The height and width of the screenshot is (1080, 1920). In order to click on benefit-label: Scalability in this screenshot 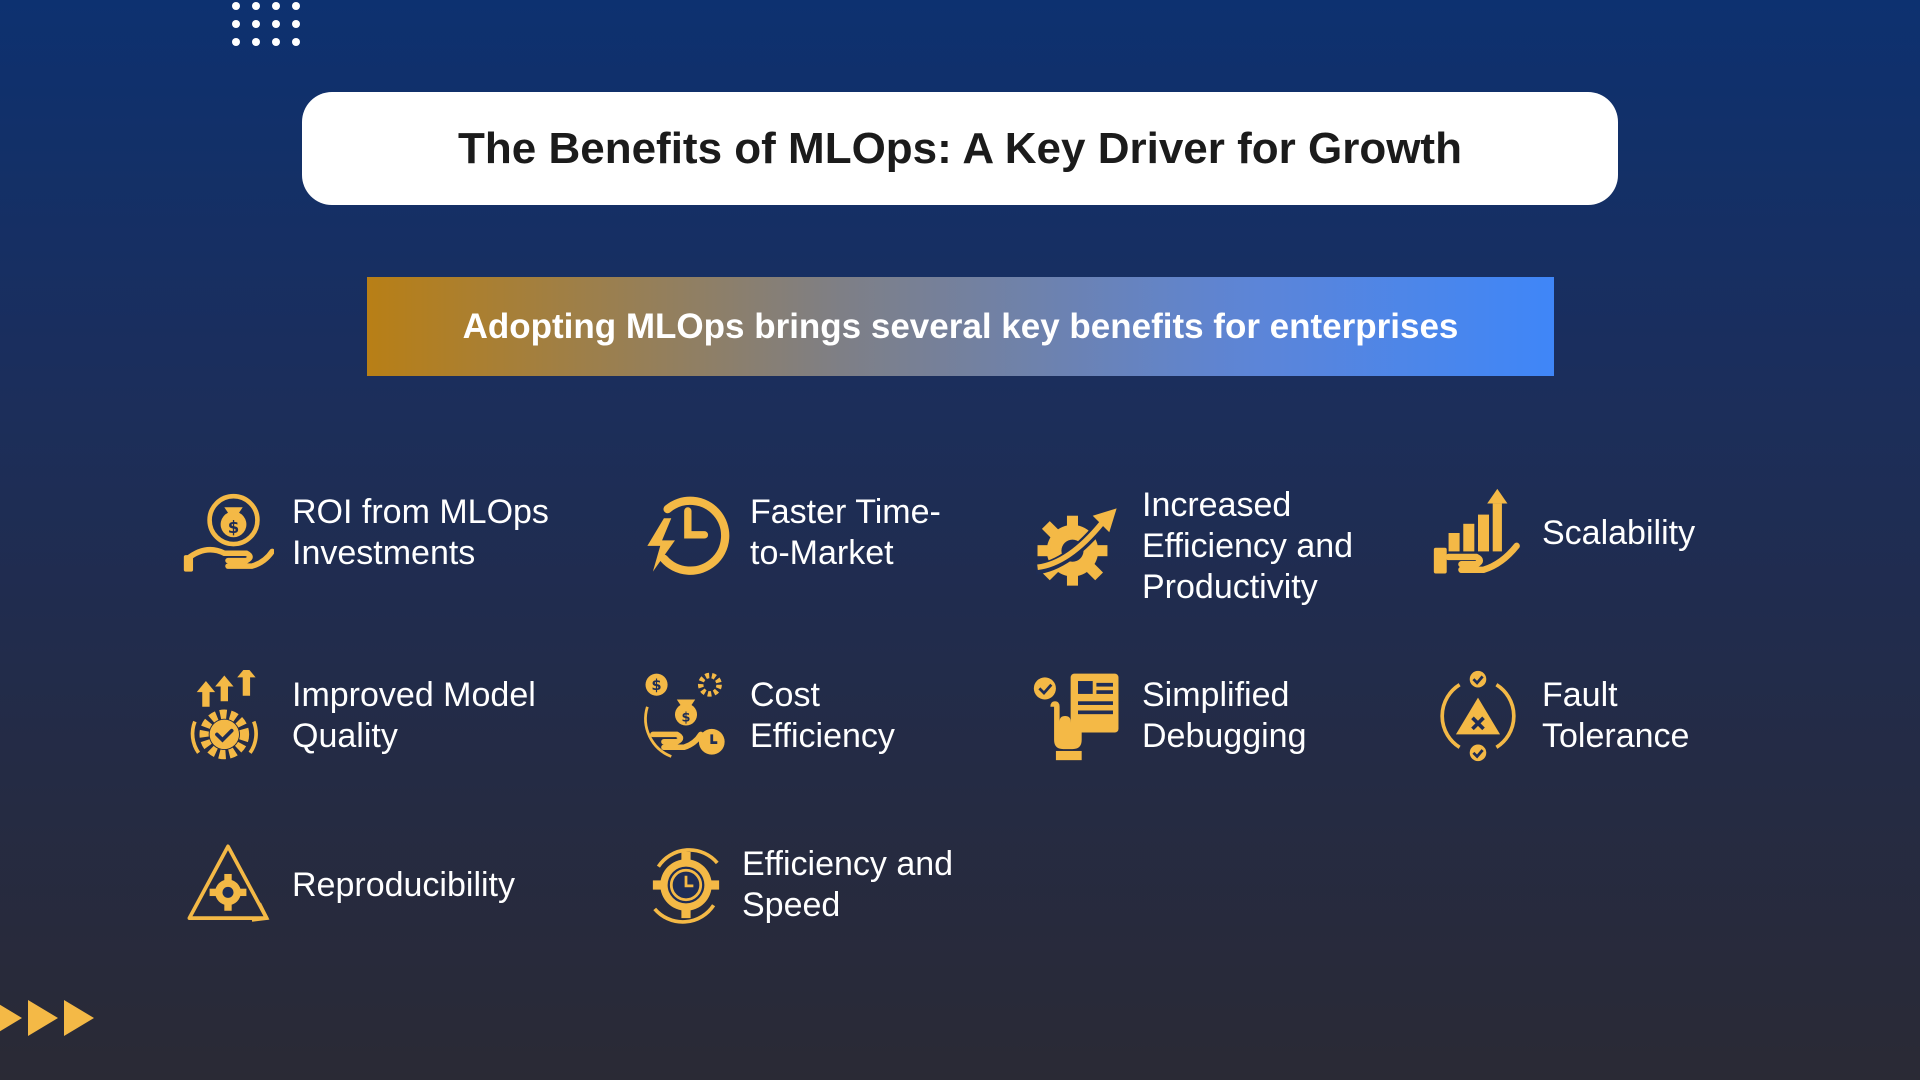, I will do `click(1619, 532)`.